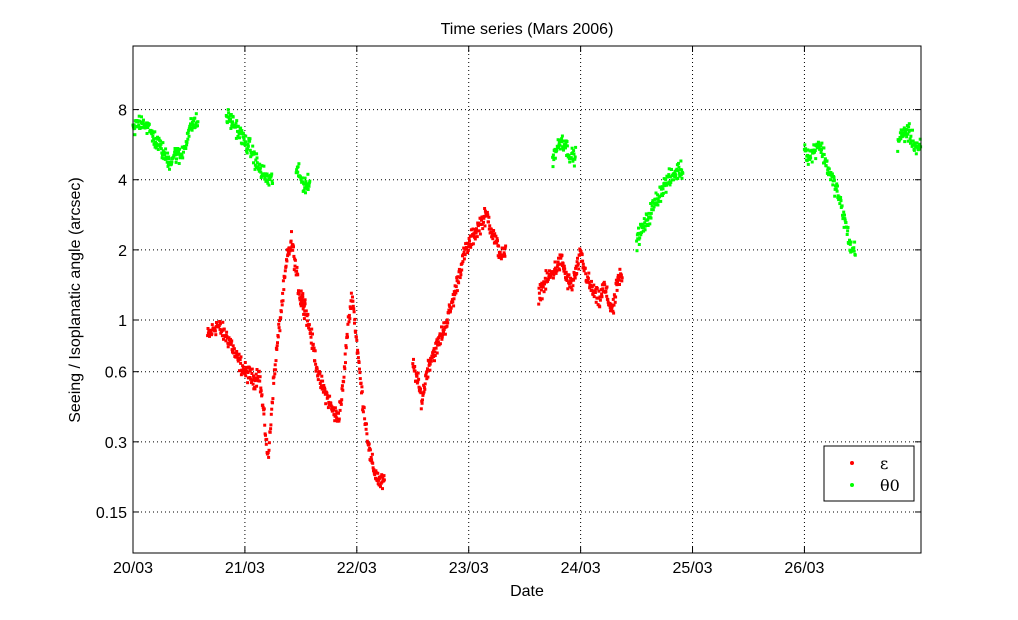 Image resolution: width=1018 pixels, height=620 pixels. What do you see at coordinates (75, 299) in the screenshot?
I see `y-axis-title: Seeing / Isoplanatic angle (arcsec)` at bounding box center [75, 299].